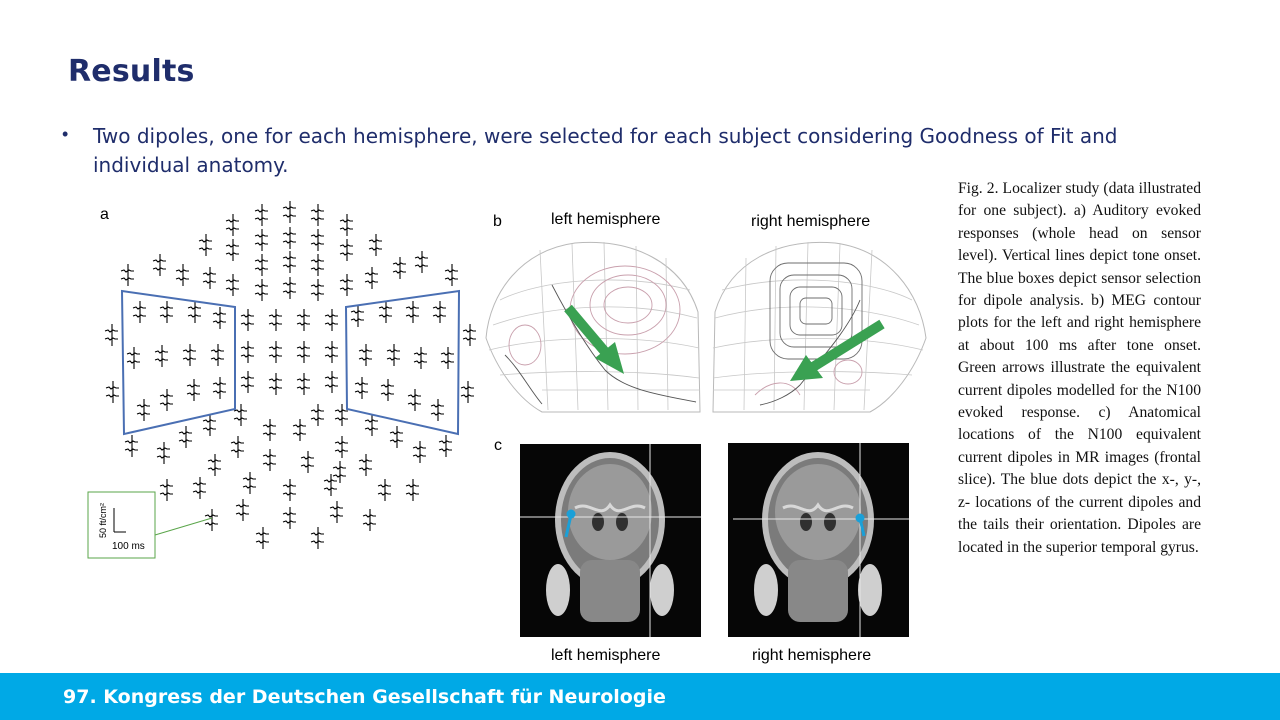 The image size is (1280, 720). I want to click on panel-b-label: b, so click(497, 221).